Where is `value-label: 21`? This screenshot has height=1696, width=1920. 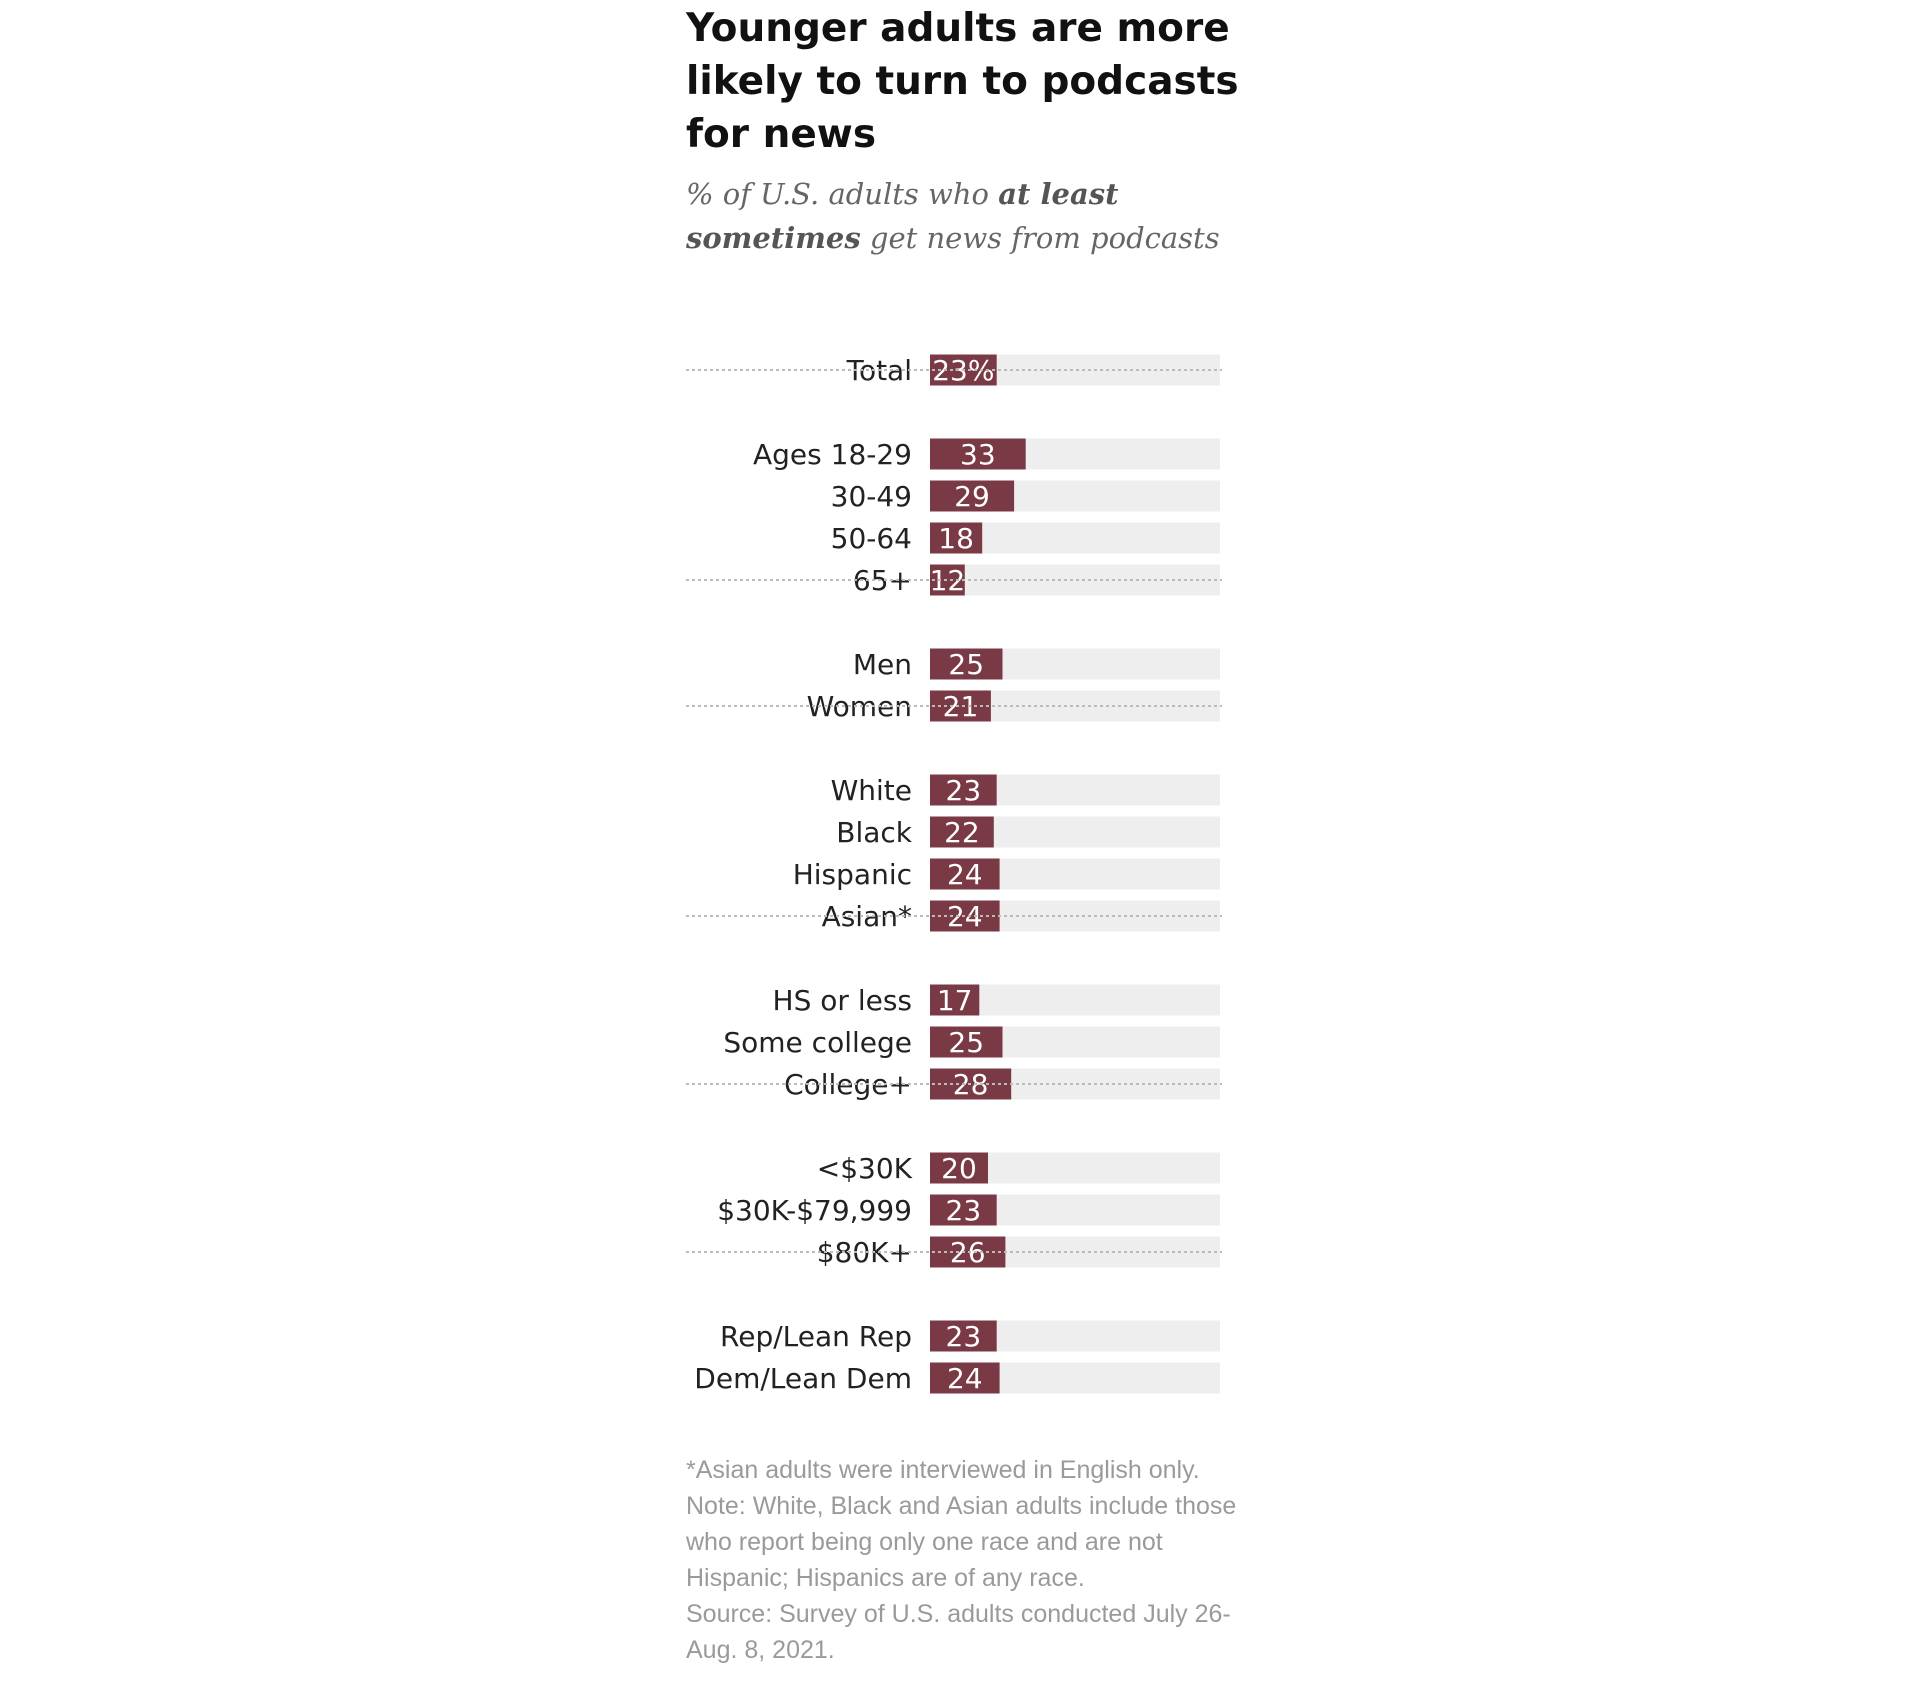 value-label: 21 is located at coordinates (961, 706).